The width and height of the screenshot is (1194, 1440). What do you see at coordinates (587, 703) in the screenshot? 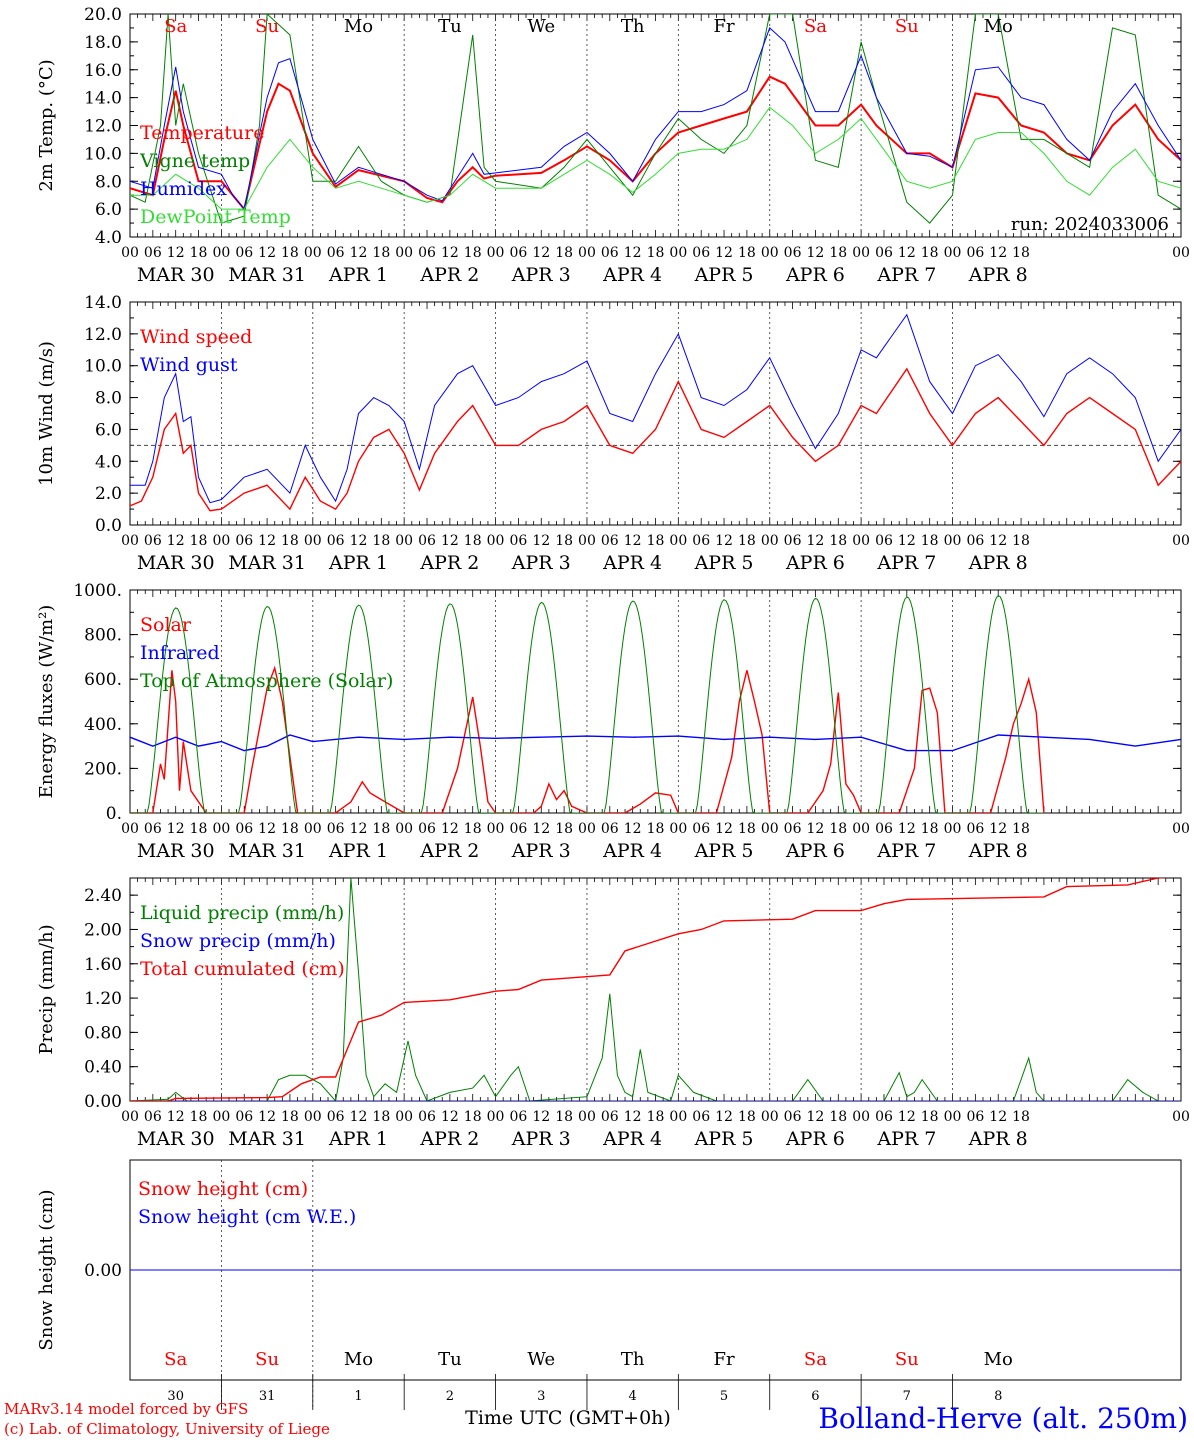
I see `series-top-of-atmosphere-solar-` at bounding box center [587, 703].